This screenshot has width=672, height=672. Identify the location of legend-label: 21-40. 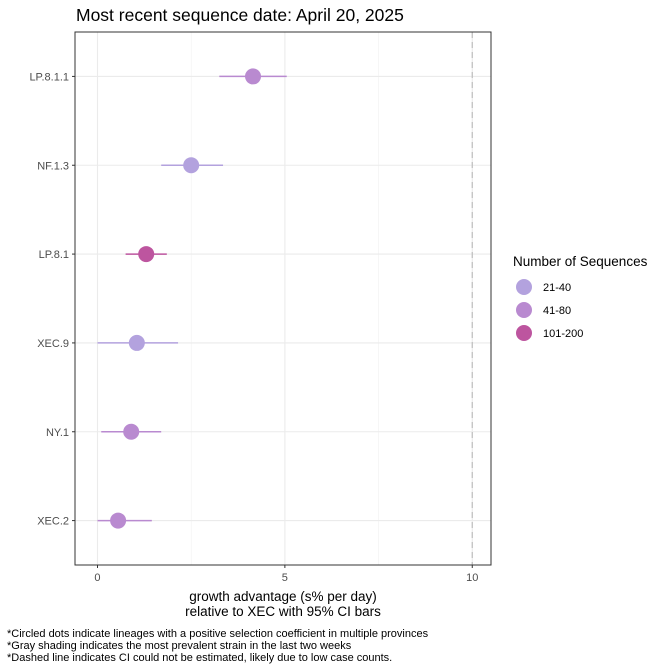
(557, 288).